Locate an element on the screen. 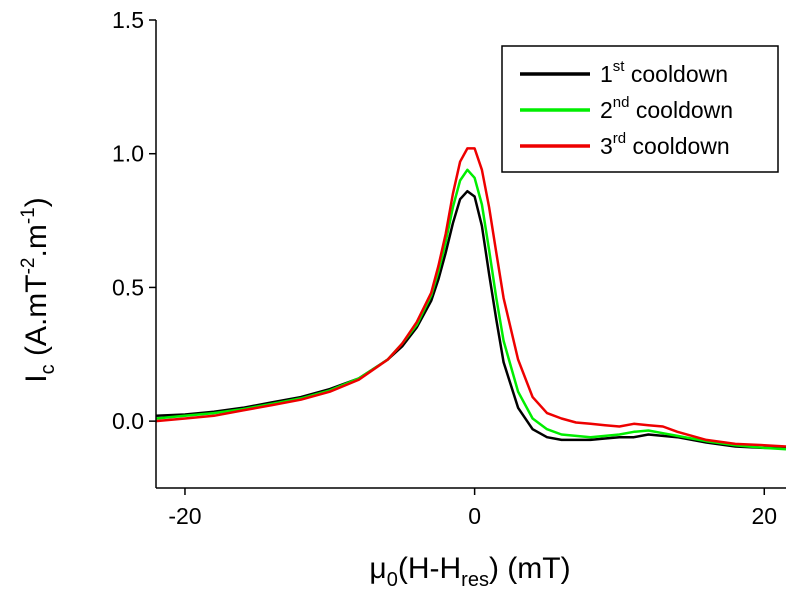 This screenshot has height=590, width=788. x-axis-label: μ0(H-Hres) (mT) is located at coordinates (469, 571).